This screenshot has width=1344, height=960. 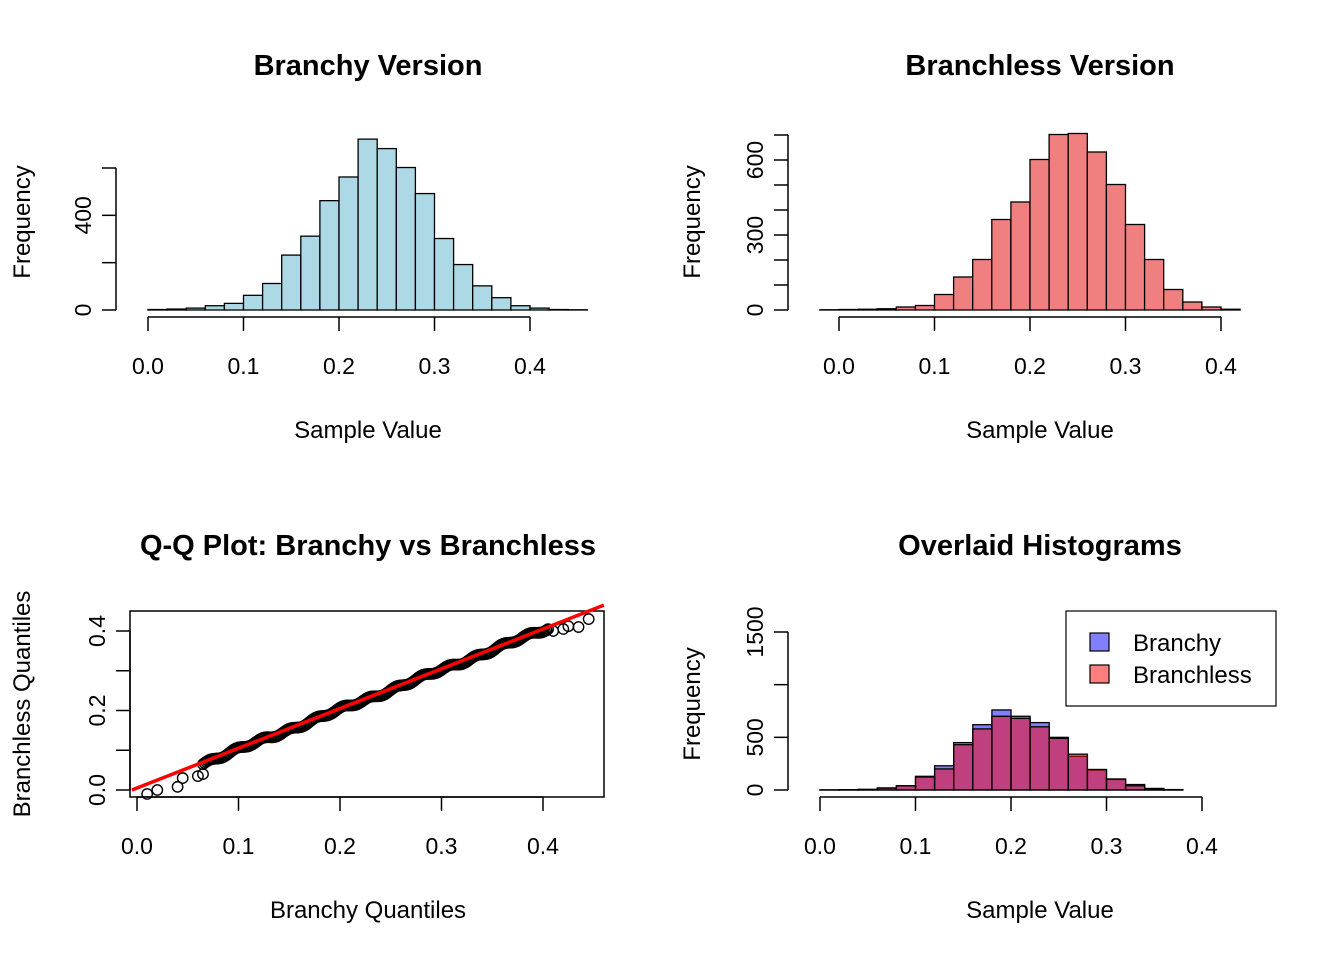 What do you see at coordinates (1099, 674) in the screenshot?
I see `legend-swatch-branchless` at bounding box center [1099, 674].